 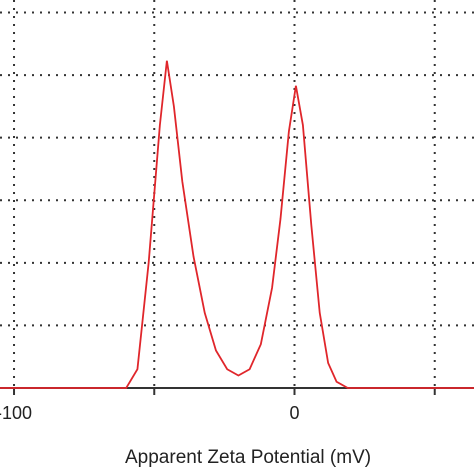 I want to click on x-tick-label: 0, so click(x=294, y=413).